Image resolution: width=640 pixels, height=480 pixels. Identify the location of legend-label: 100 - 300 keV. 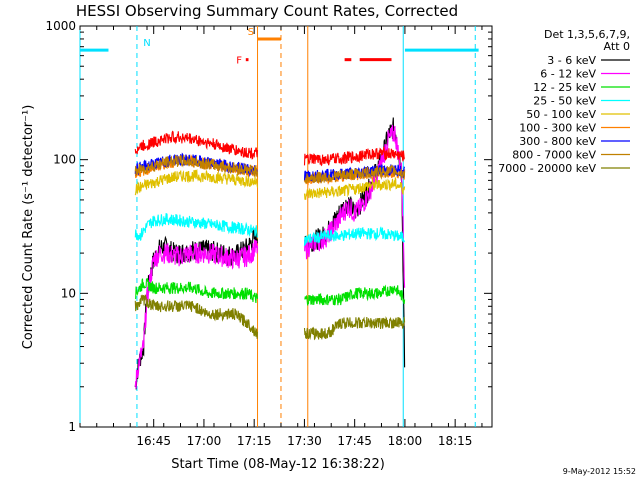
(557, 128).